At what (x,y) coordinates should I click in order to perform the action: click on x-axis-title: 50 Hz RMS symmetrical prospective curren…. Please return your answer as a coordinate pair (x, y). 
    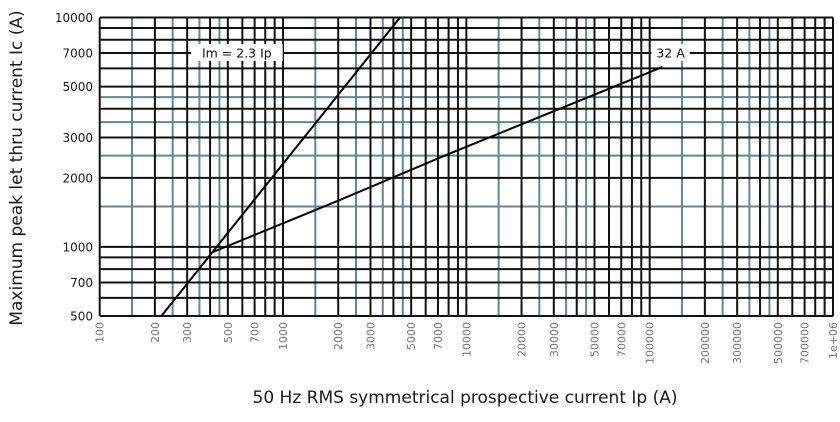
    Looking at the image, I should click on (465, 398).